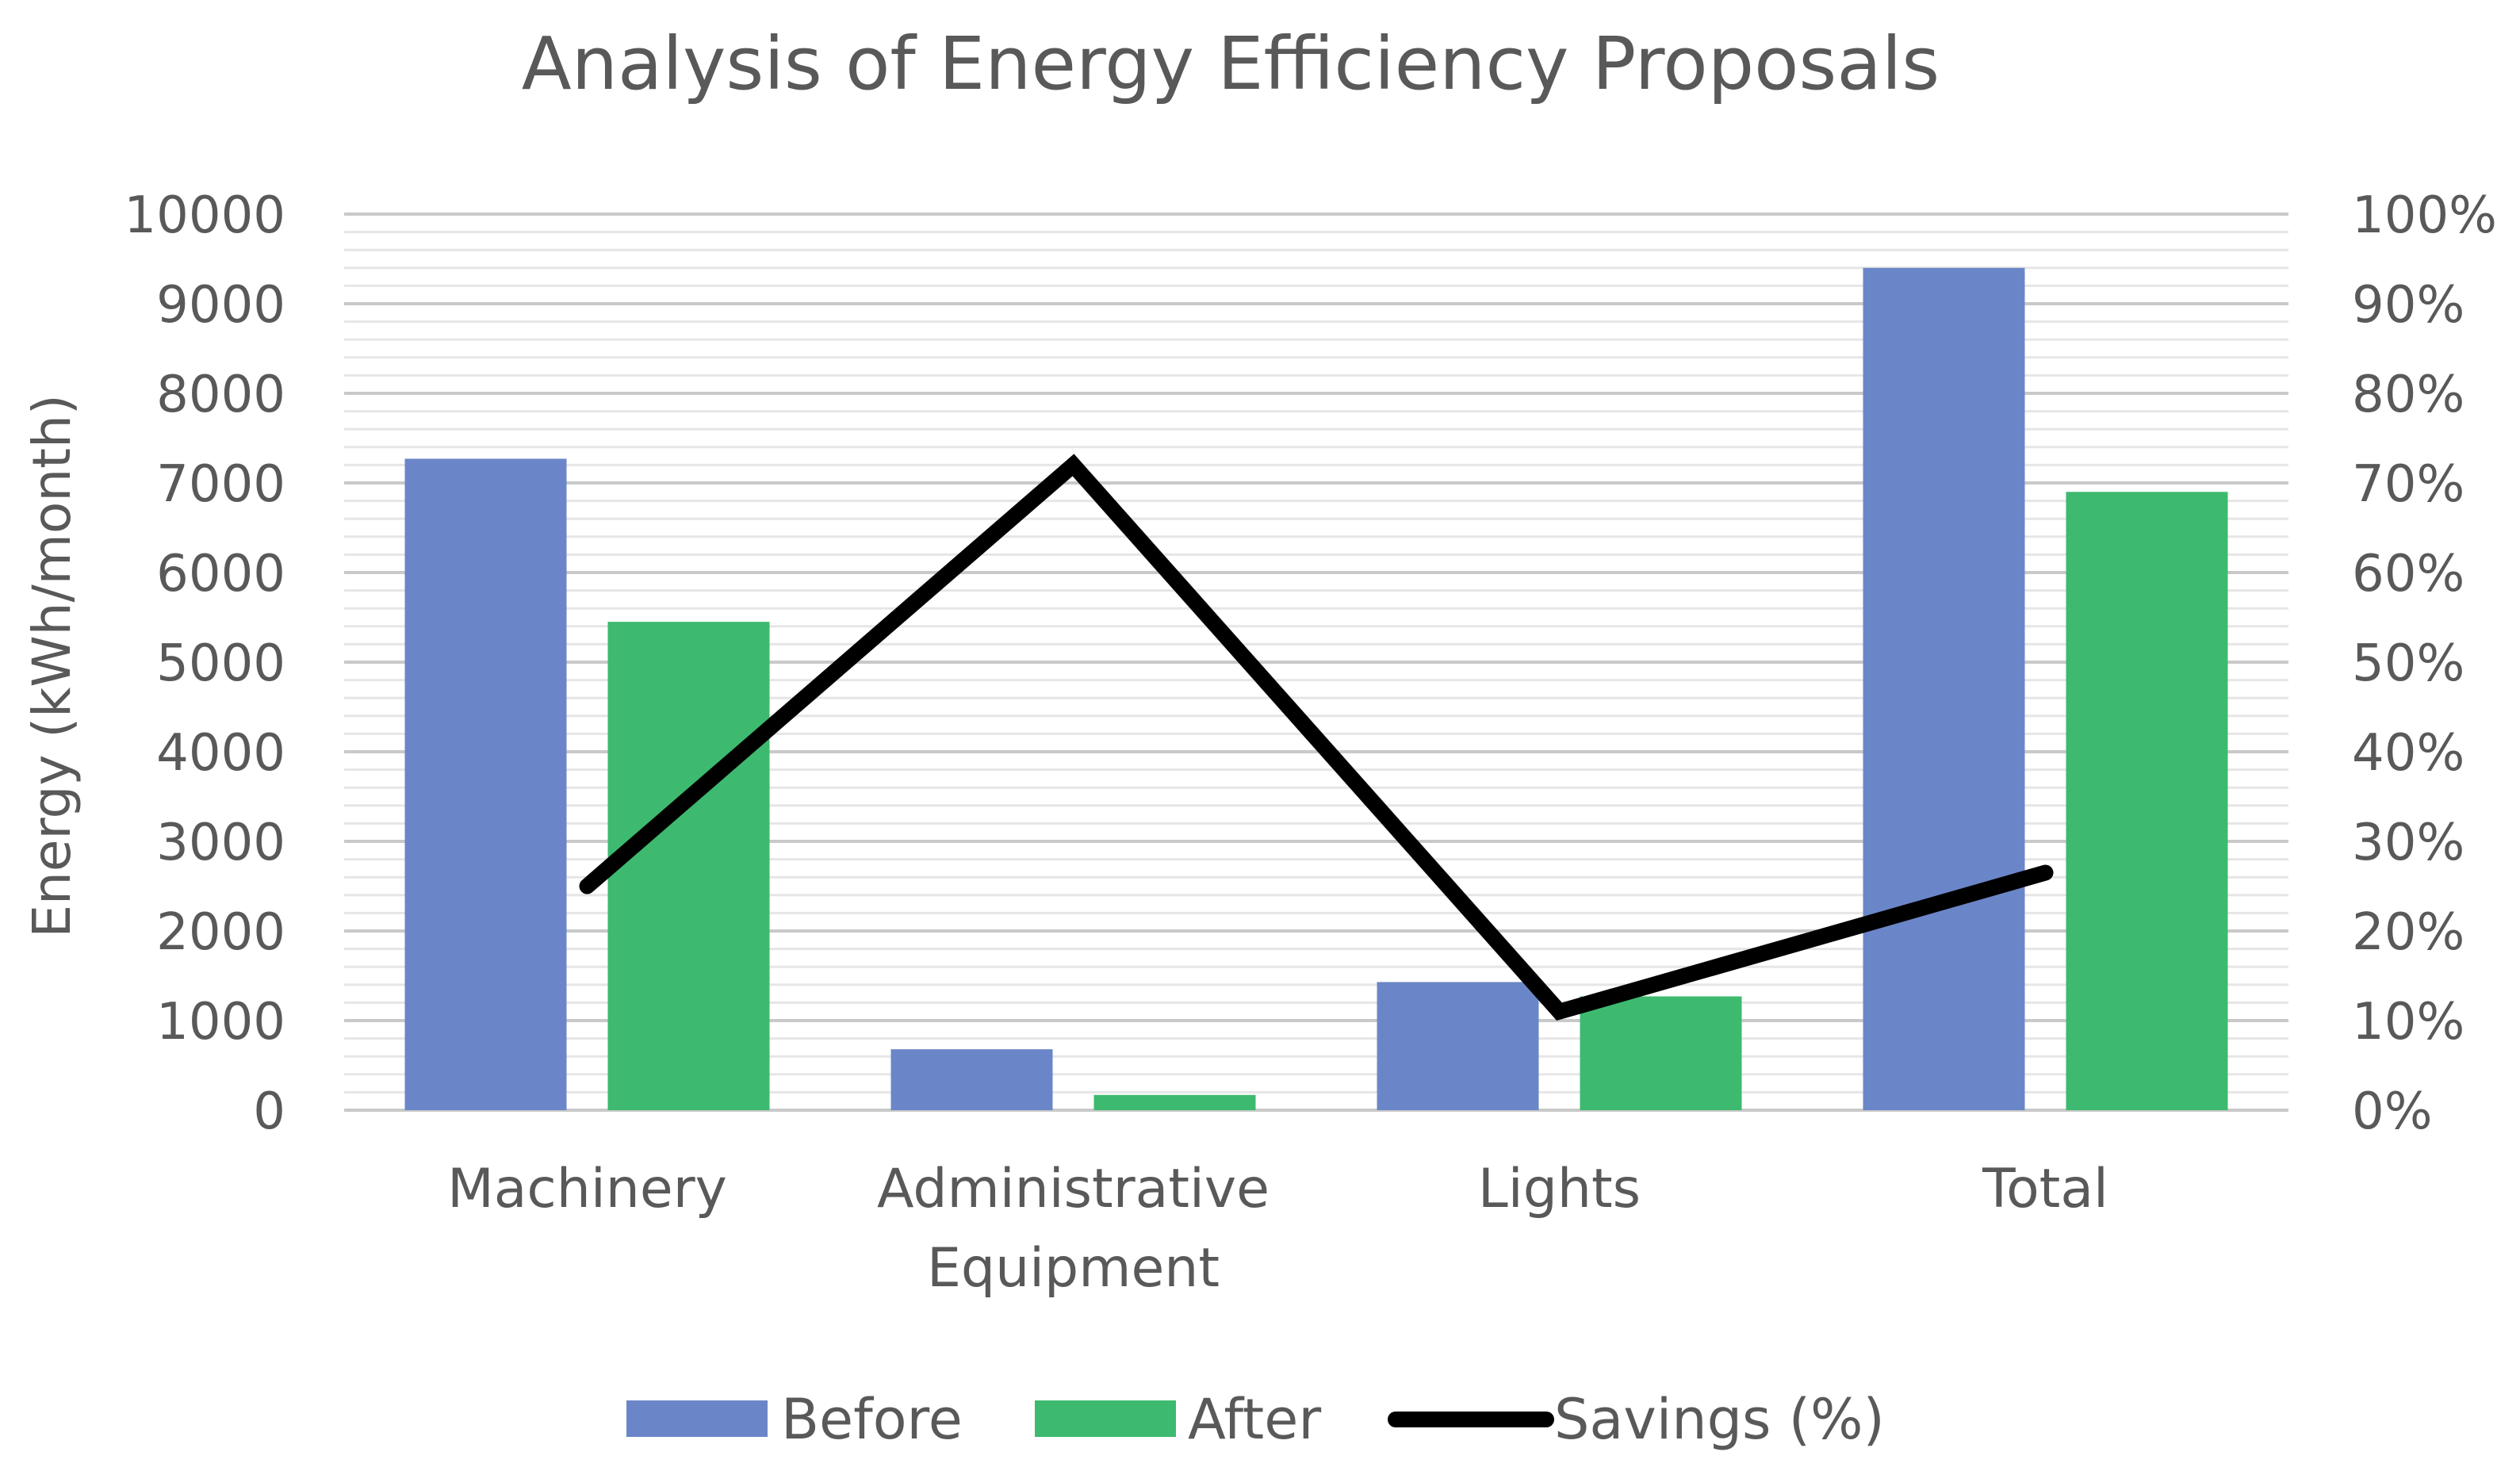 This screenshot has height=1471, width=2520. Describe the element at coordinates (2408, 395) in the screenshot. I see `y2-tick-label: 80%` at that location.